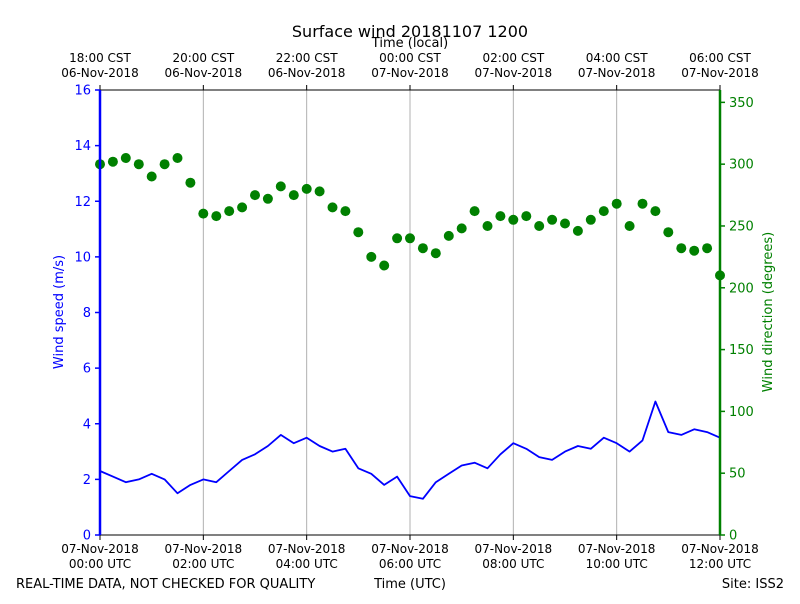 This screenshot has width=800, height=604. Describe the element at coordinates (617, 58) in the screenshot. I see `top-tick-label: 04:00 CST` at that location.